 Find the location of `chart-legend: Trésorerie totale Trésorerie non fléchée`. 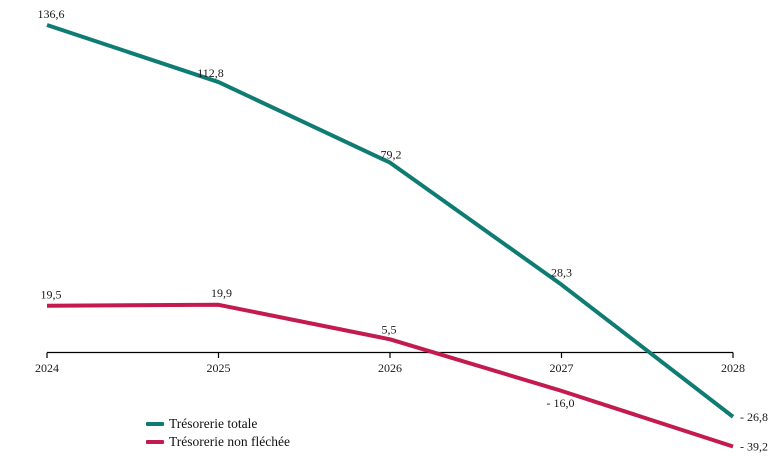

chart-legend: Trésorerie totale Trésorerie non fléchée is located at coordinates (218, 433).